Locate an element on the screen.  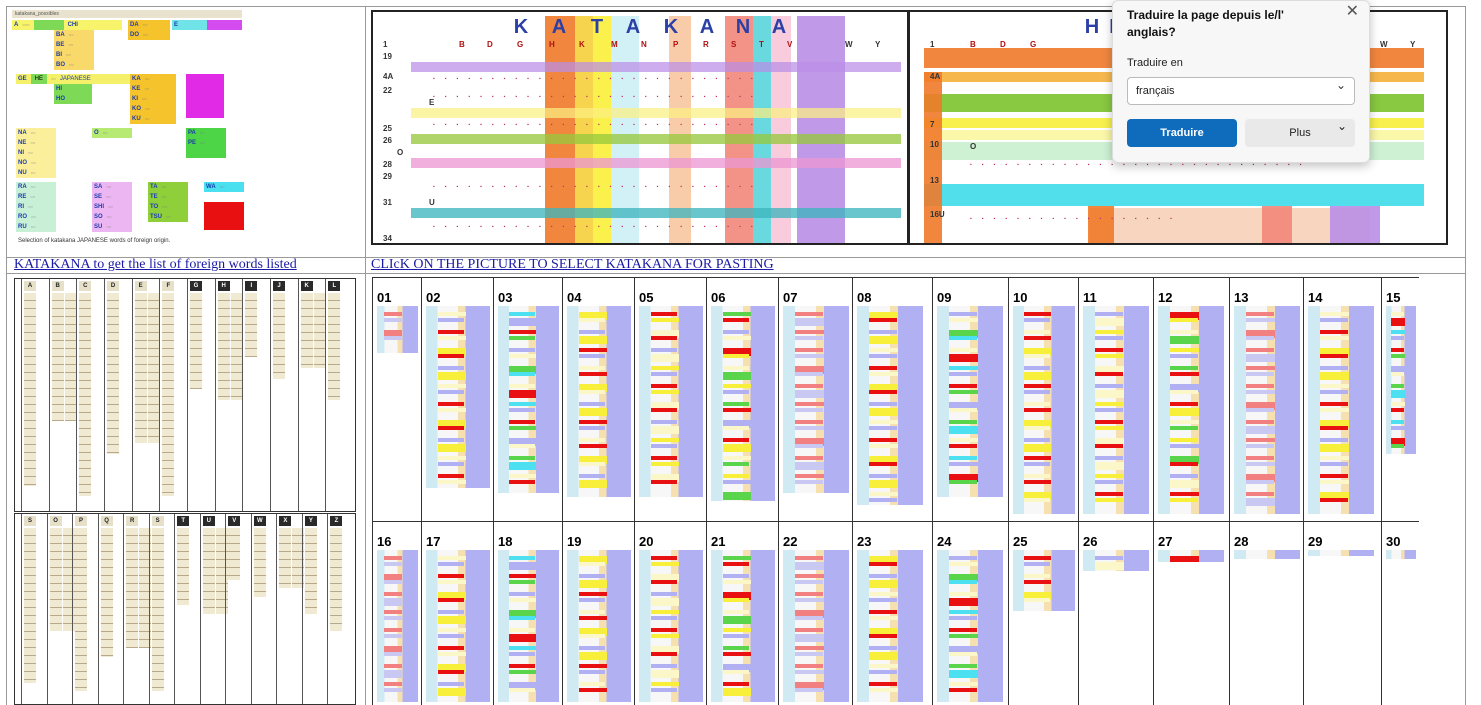
page-cell-18: 18 is located at coordinates (527, 613).